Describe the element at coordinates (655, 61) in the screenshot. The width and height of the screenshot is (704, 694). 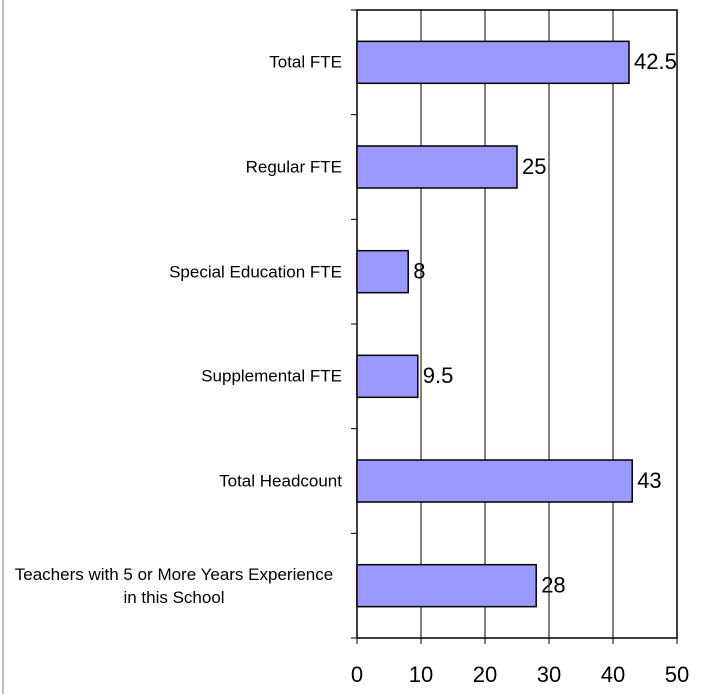
I see `data-label: 42.5` at that location.